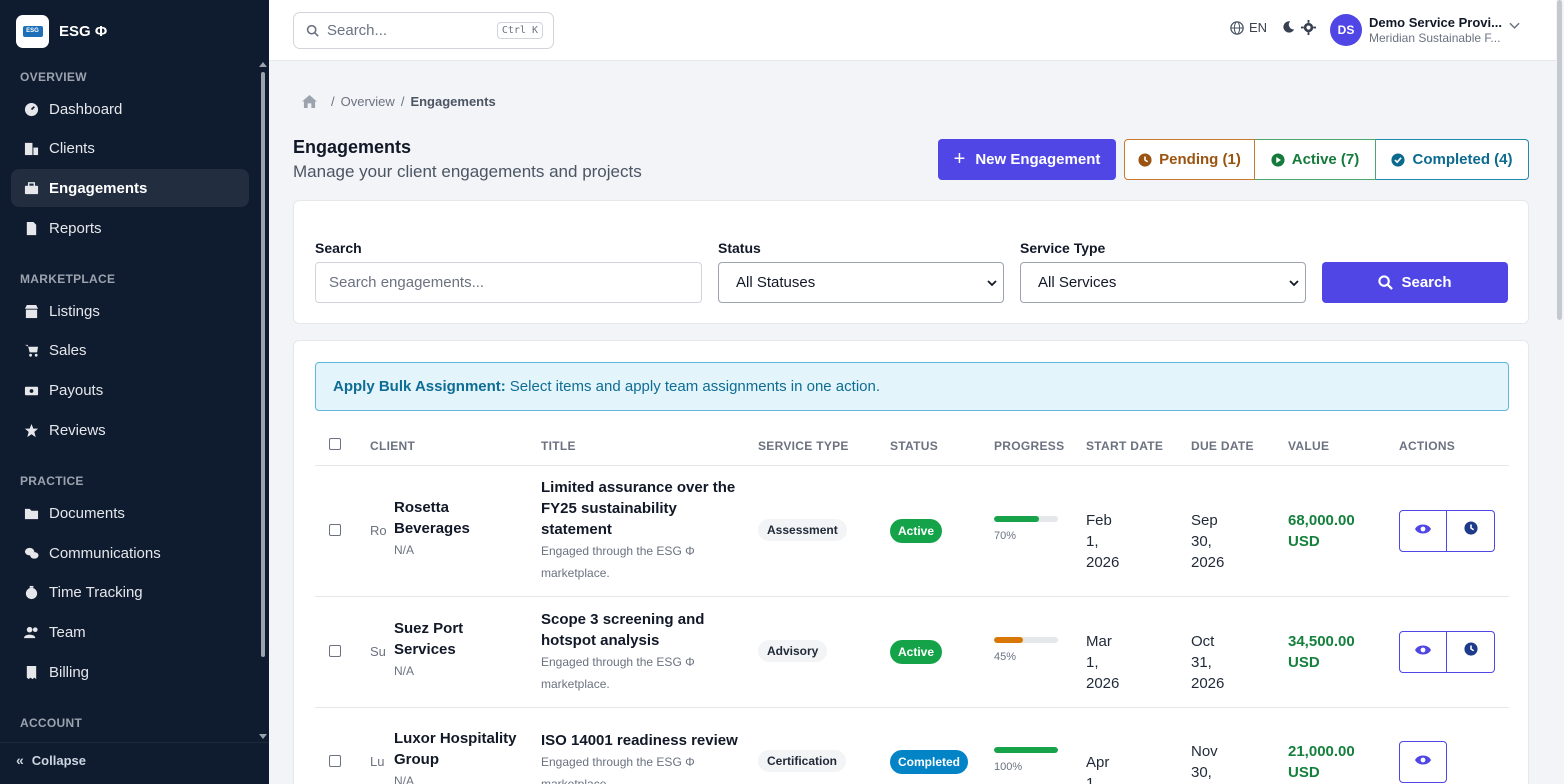 Image resolution: width=1564 pixels, height=784 pixels. I want to click on language-label: EN, so click(1258, 27).